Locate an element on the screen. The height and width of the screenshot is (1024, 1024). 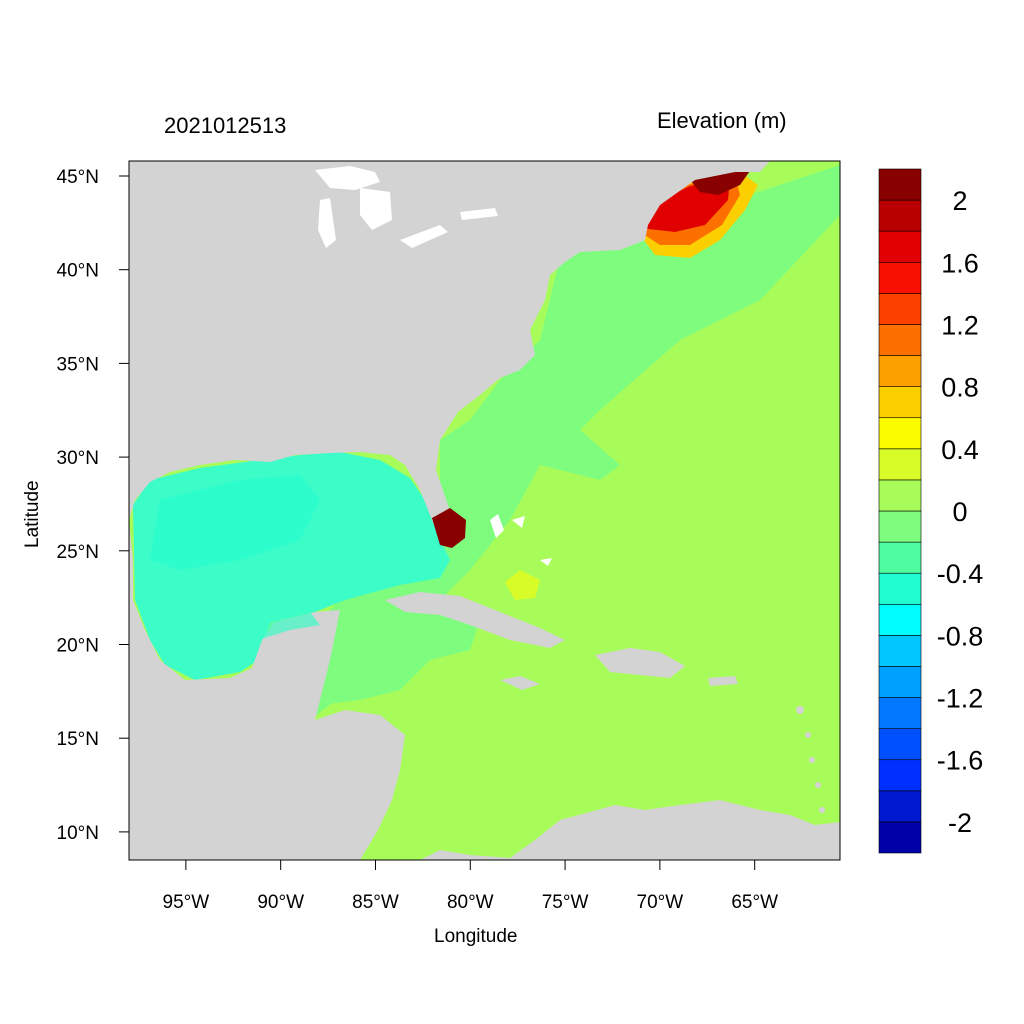
y-tick-label: 15°N is located at coordinates (78, 739).